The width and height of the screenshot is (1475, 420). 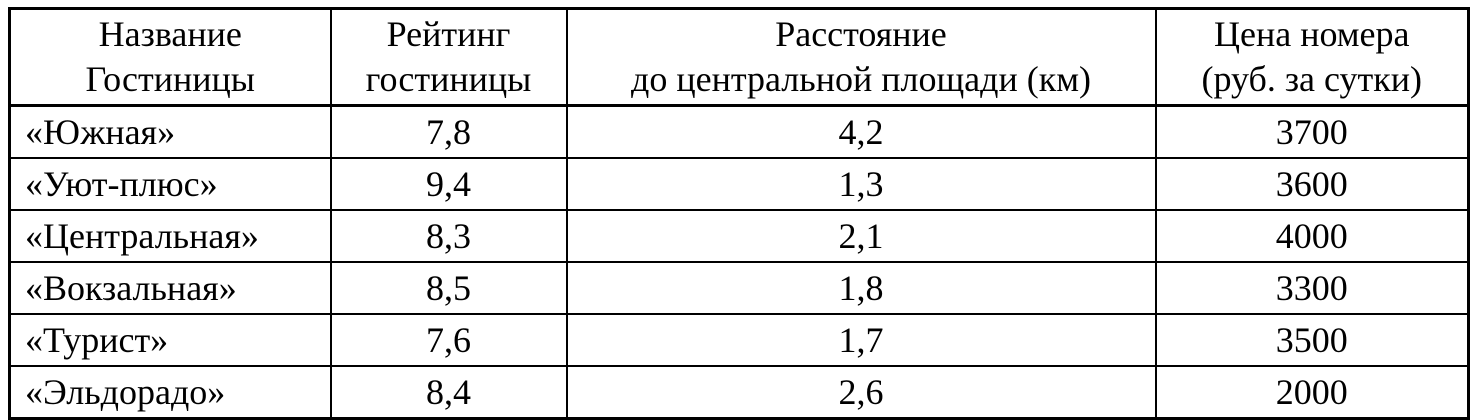 I want to click on hotel-name-cell: «Вокзальная», so click(x=170, y=288).